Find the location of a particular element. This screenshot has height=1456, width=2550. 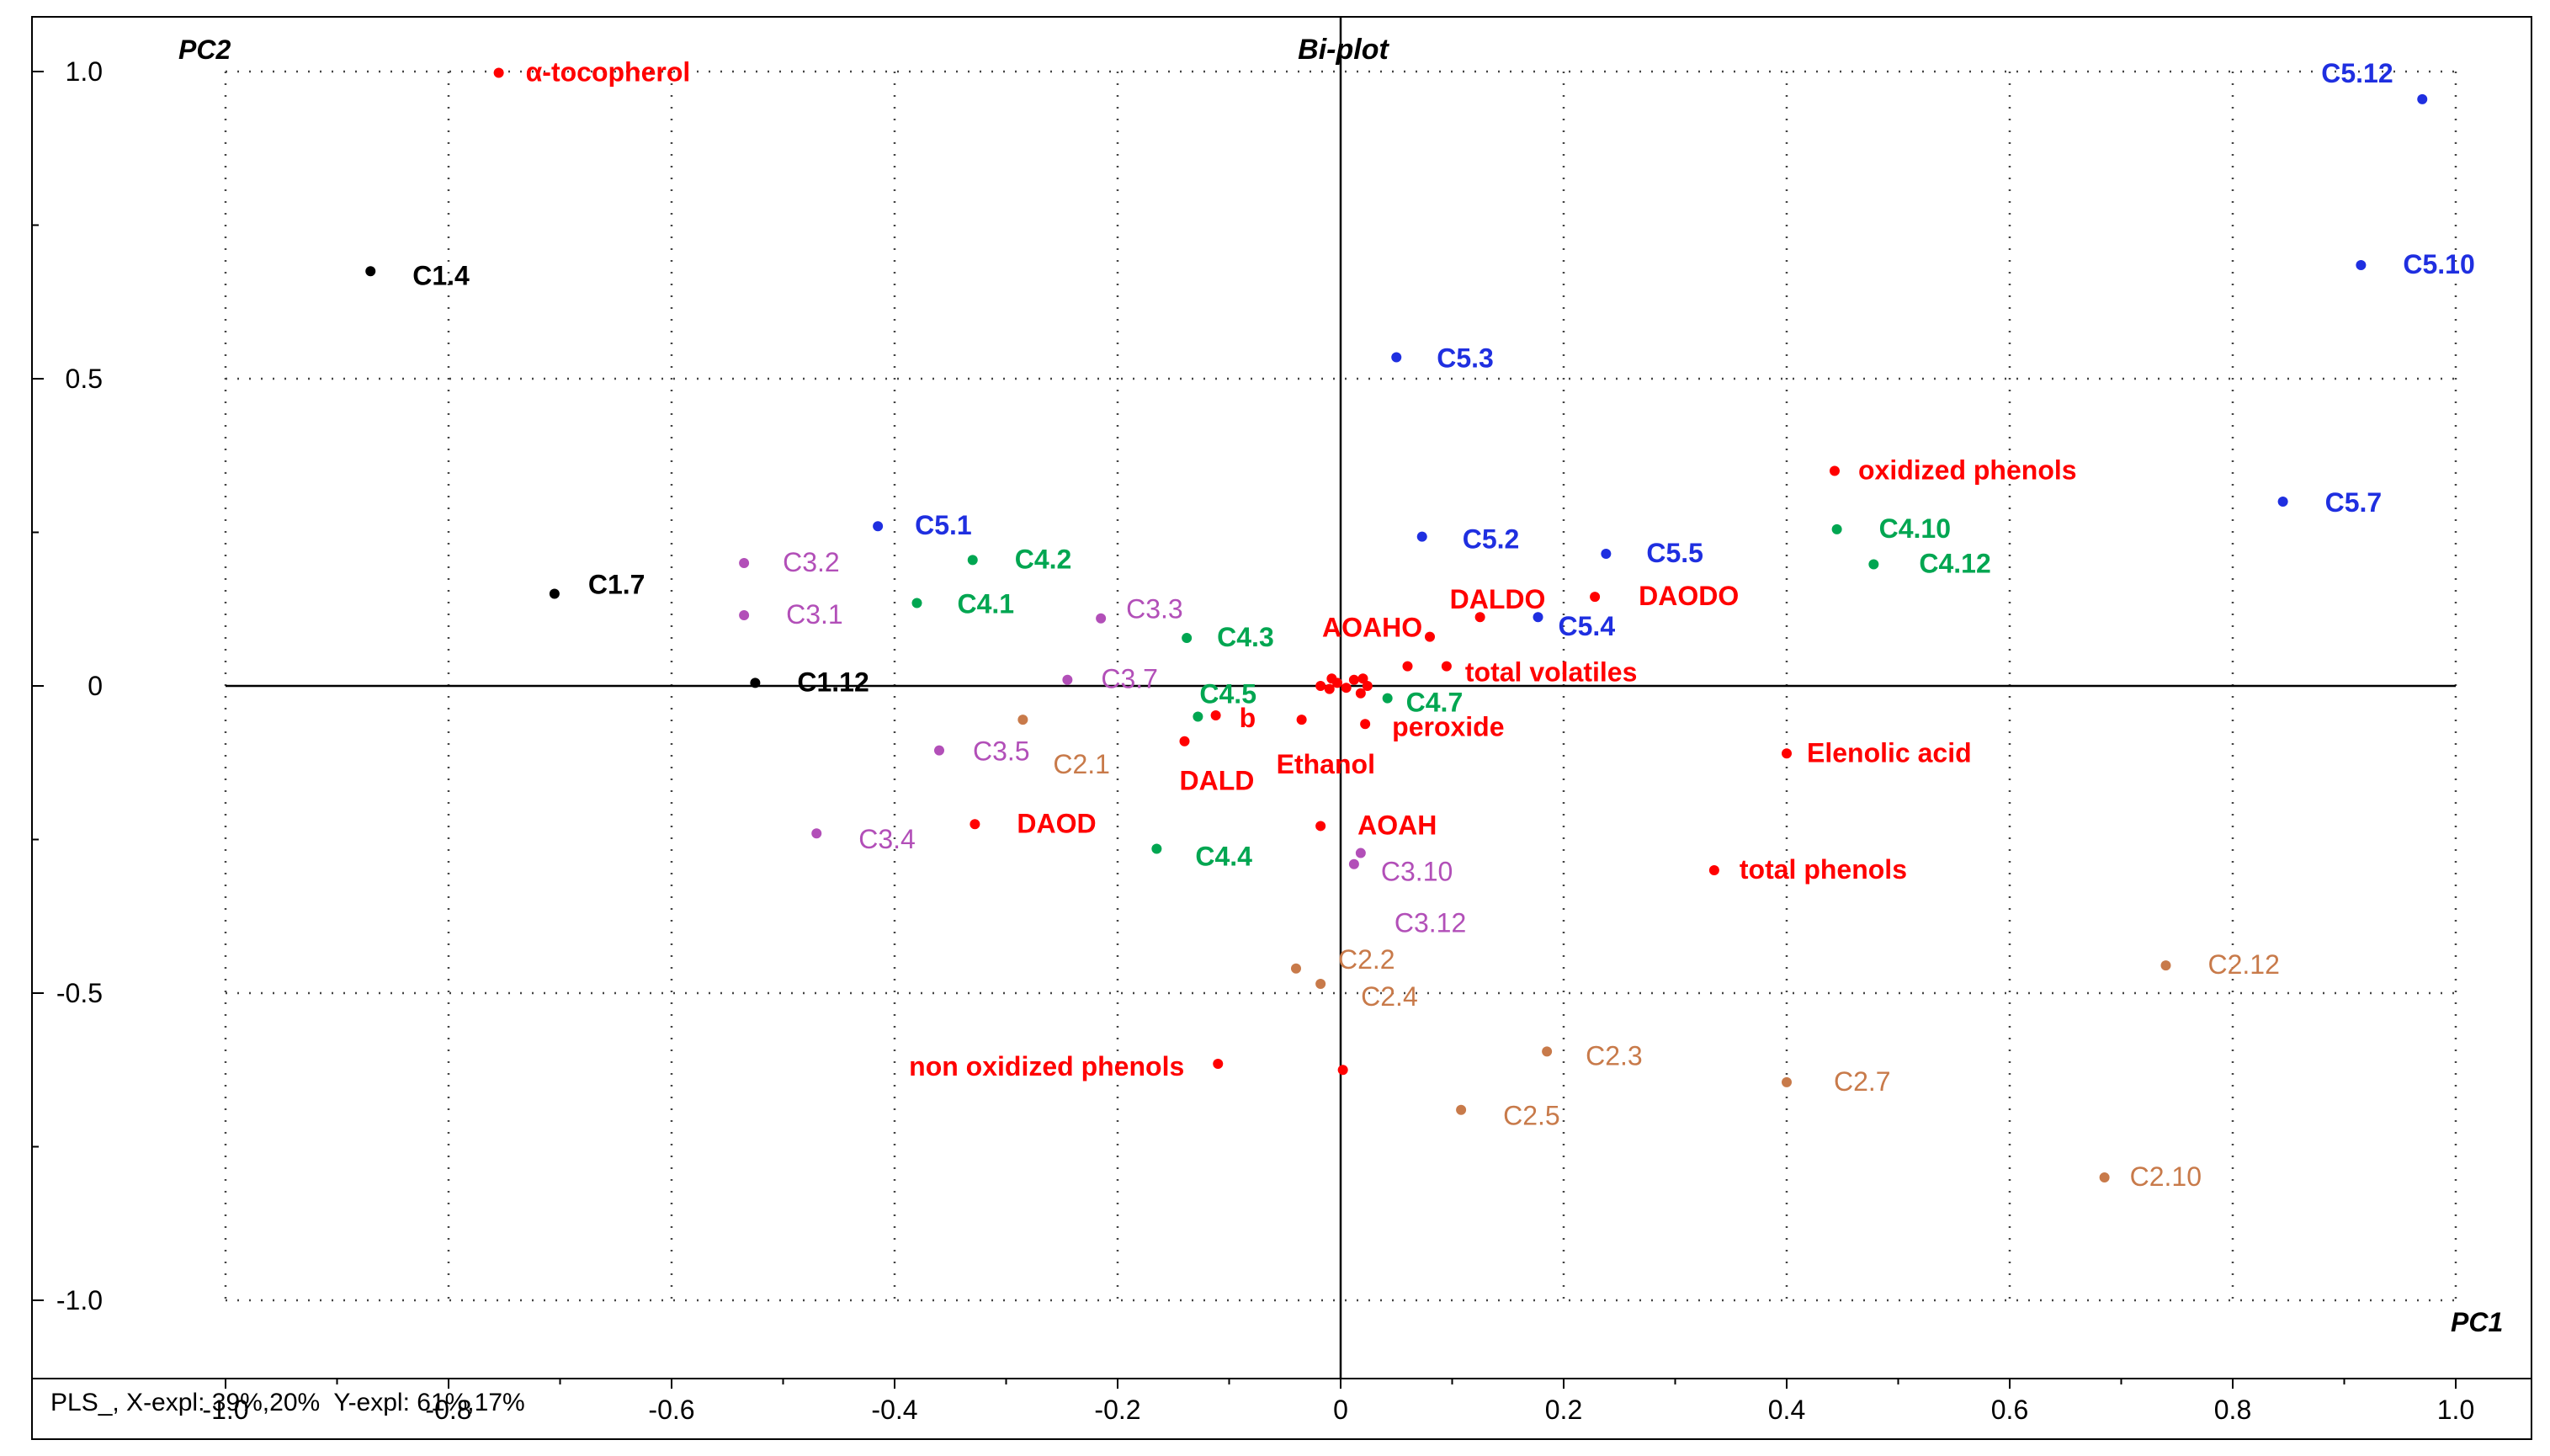

point-label-C1.12: C1.12 is located at coordinates (833, 682).